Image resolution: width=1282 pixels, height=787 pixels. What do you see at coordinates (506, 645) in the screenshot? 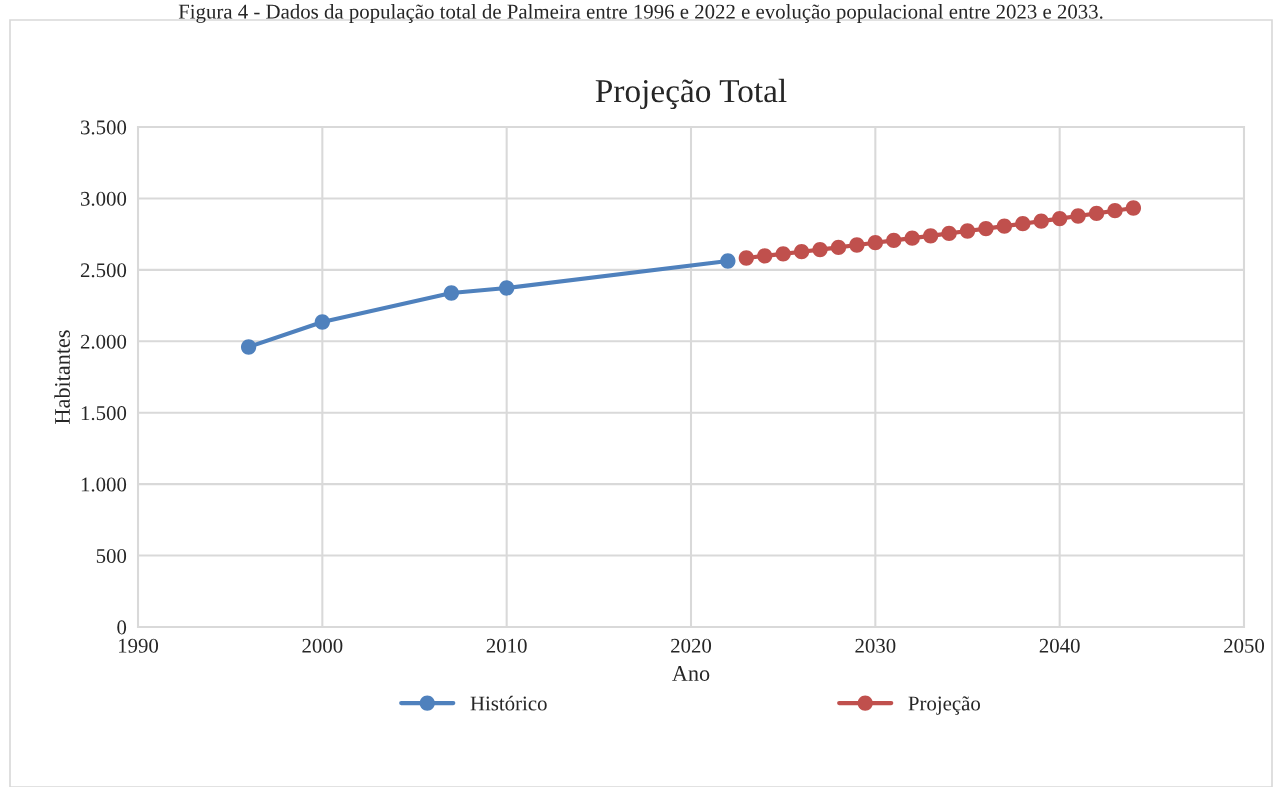
I see `x-tick-label: 2010` at bounding box center [506, 645].